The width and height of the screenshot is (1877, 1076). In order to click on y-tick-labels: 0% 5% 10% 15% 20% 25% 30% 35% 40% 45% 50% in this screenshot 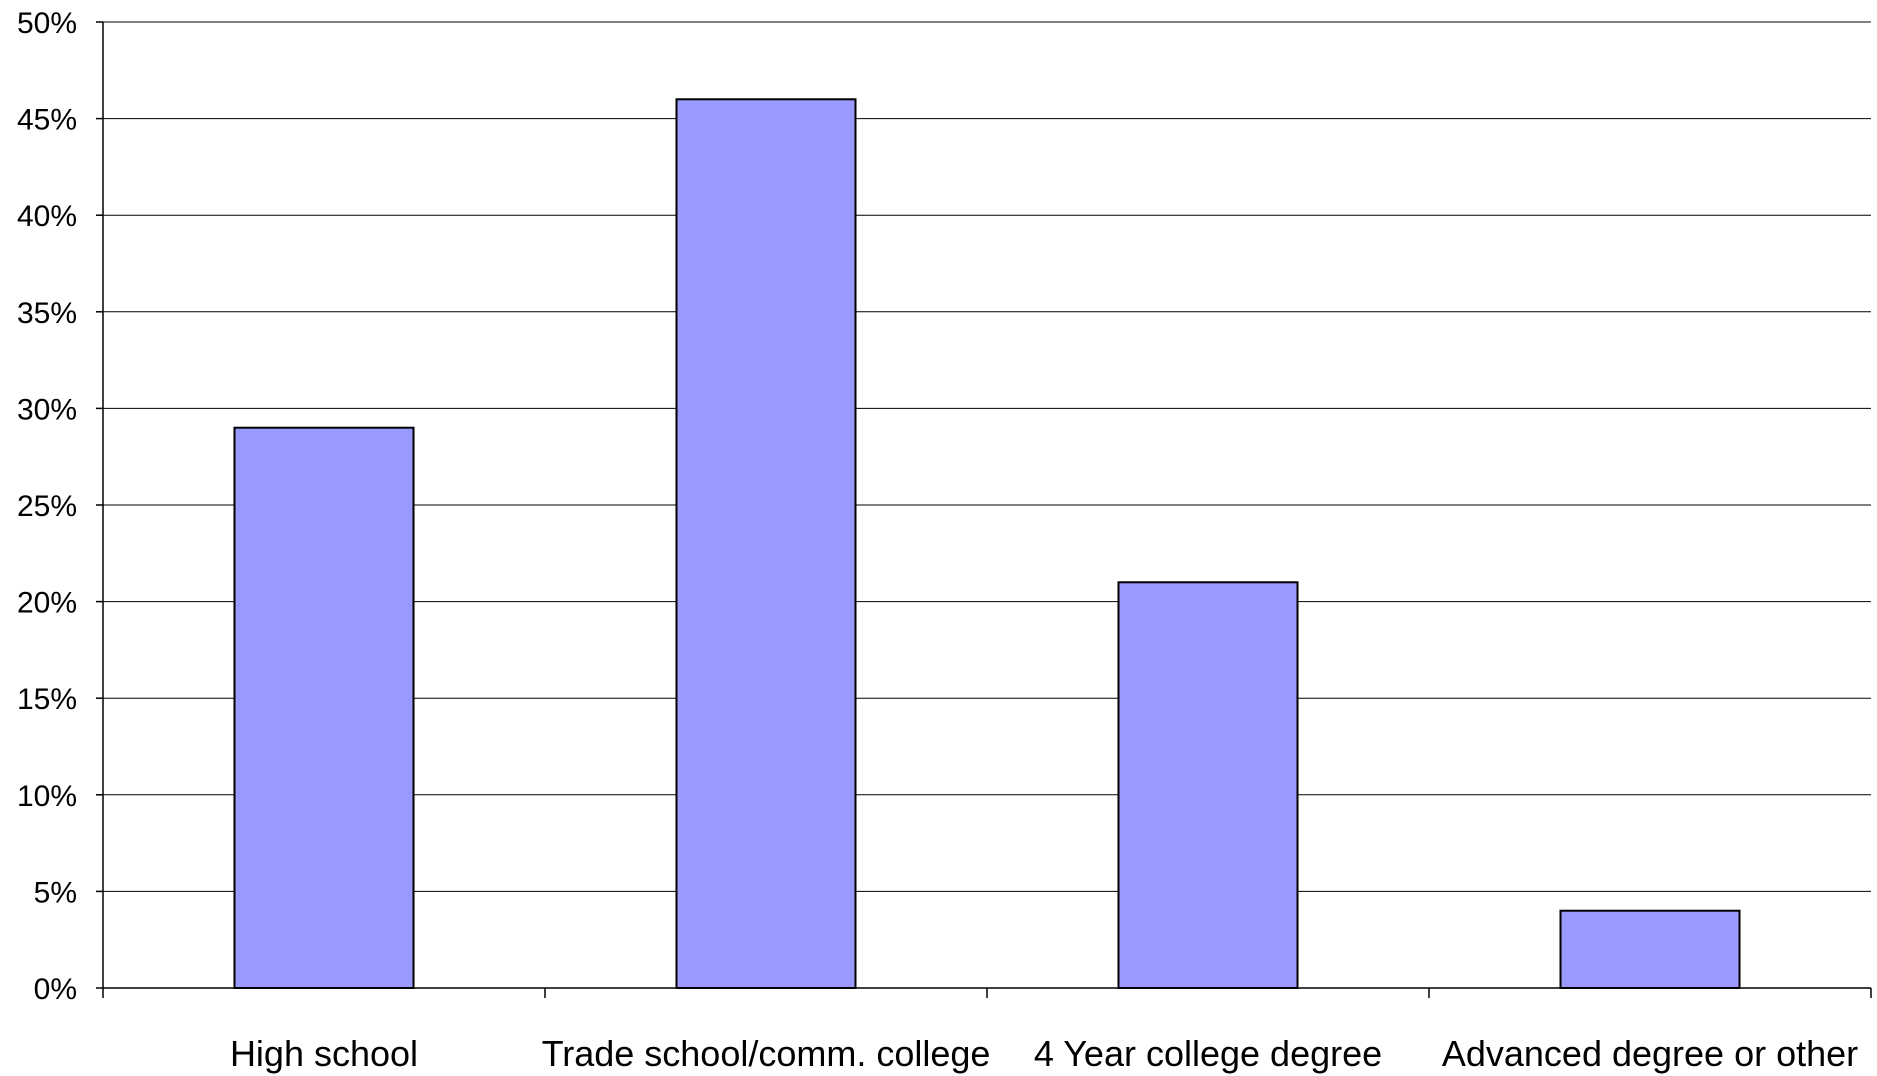, I will do `click(47, 506)`.